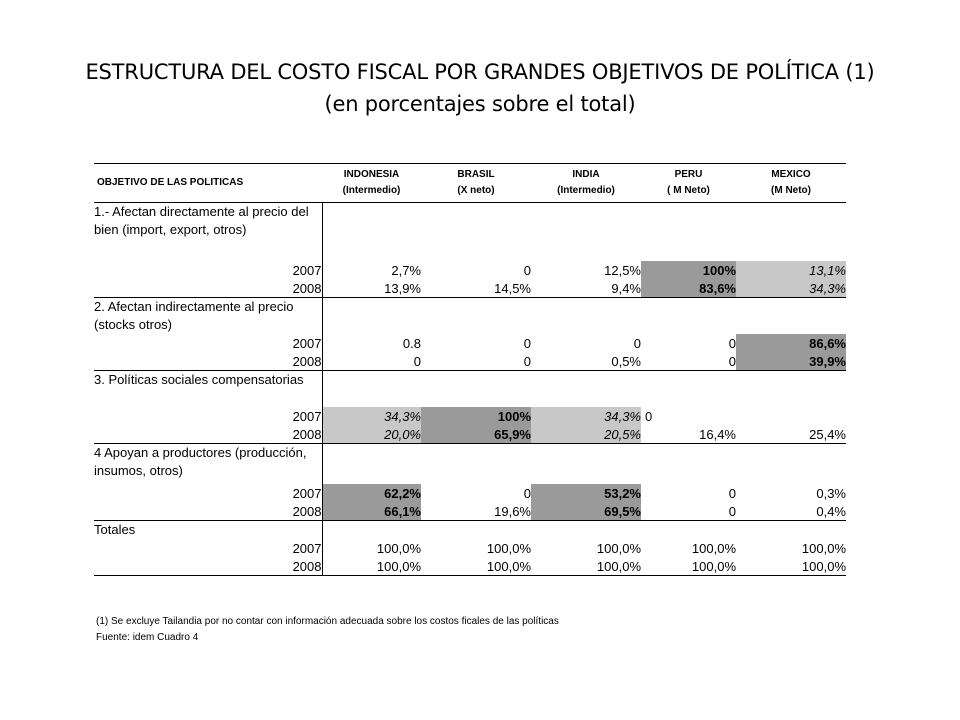 The height and width of the screenshot is (720, 960). I want to click on table-row: 2008 20,0% 65,9% 20,5% 16,4% 25,4%, so click(470, 434).